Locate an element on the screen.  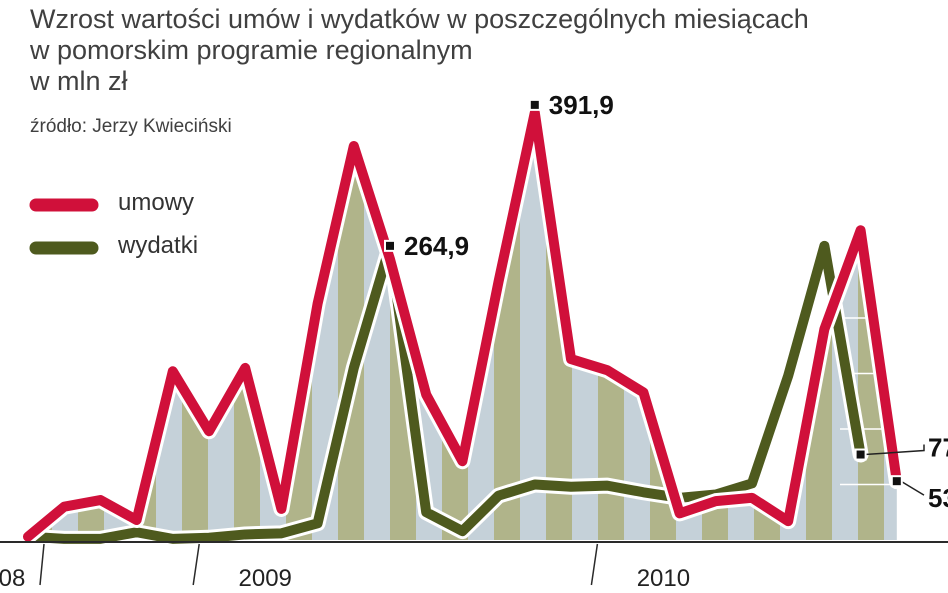
x-tick-label: 2010 is located at coordinates (663, 578).